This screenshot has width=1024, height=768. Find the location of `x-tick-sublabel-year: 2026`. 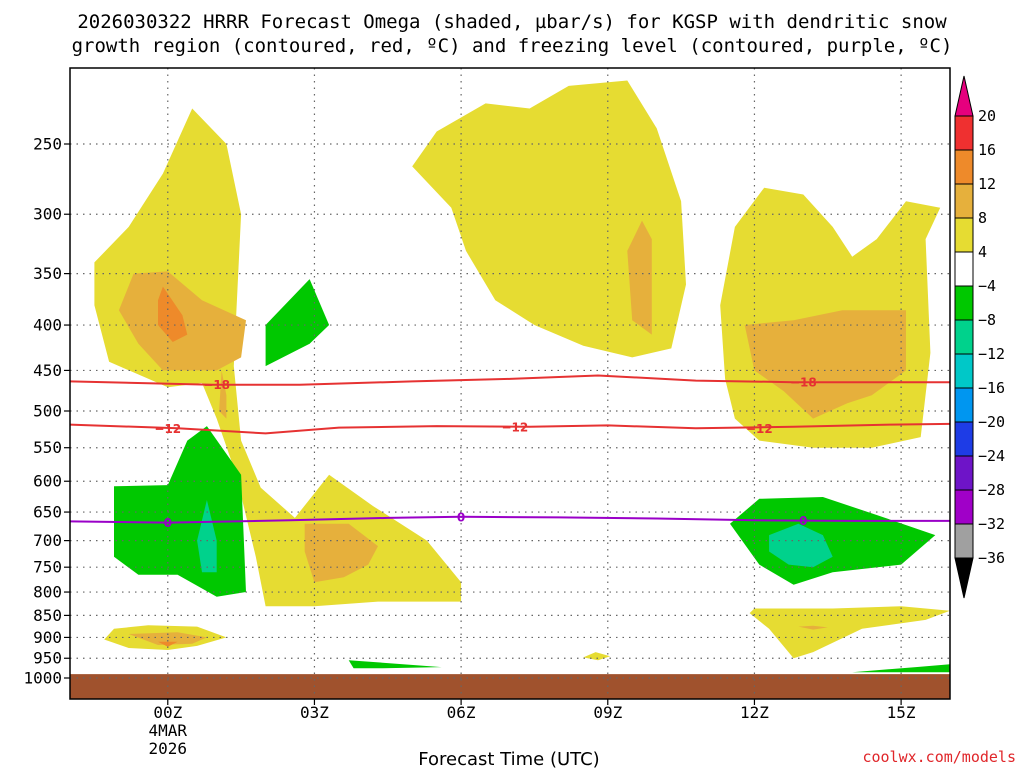

x-tick-sublabel-year: 2026 is located at coordinates (168, 748).